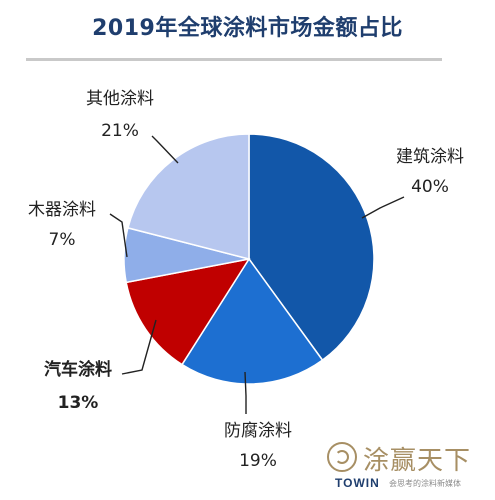 The width and height of the screenshot is (495, 500). What do you see at coordinates (120, 99) in the screenshot?
I see `slice-label: 其他涂料` at bounding box center [120, 99].